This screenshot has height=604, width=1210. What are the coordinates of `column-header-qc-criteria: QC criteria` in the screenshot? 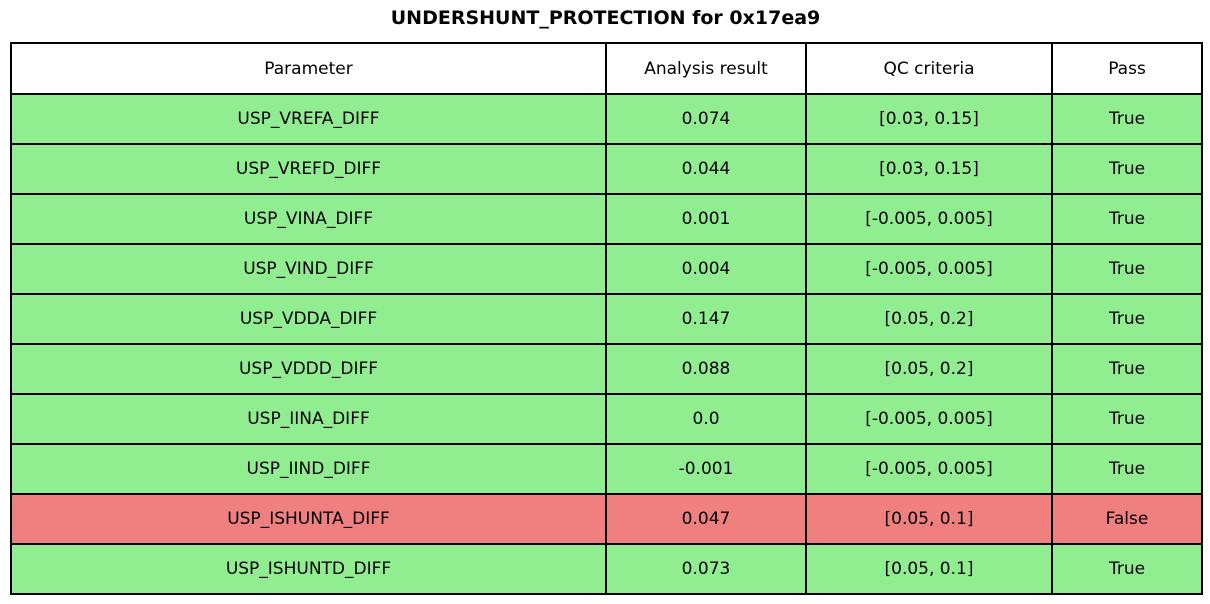 It's located at (929, 68).